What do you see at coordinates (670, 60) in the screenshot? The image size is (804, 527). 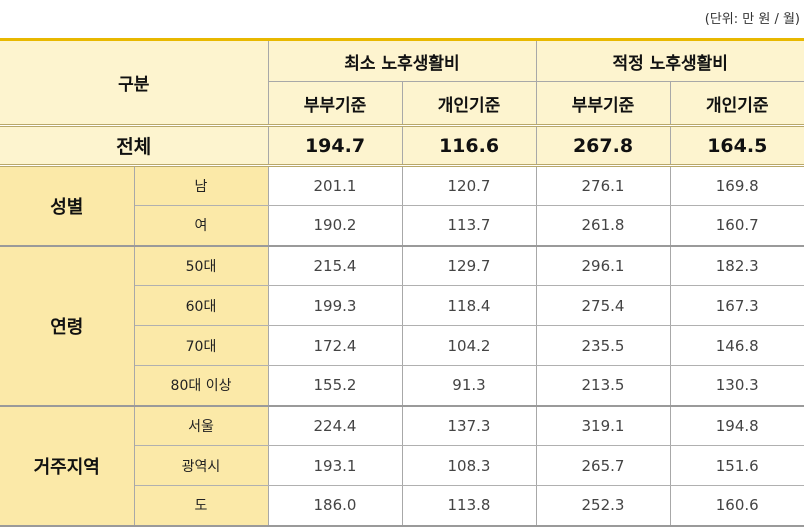 I see `header-proper-group: 적정 노후생활비` at bounding box center [670, 60].